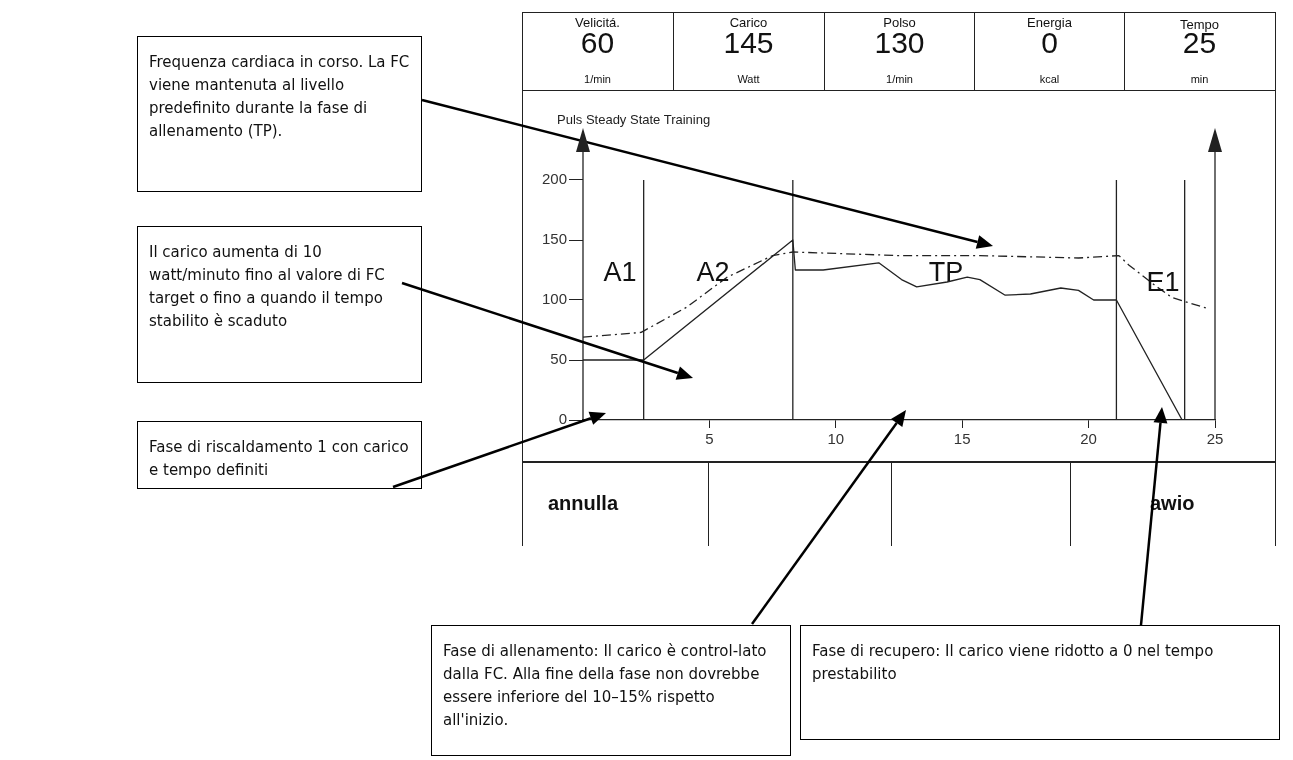 The image size is (1293, 760). What do you see at coordinates (279, 455) in the screenshot?
I see `text: Fase di riscaldamento 1 con carico e tempo definiti` at bounding box center [279, 455].